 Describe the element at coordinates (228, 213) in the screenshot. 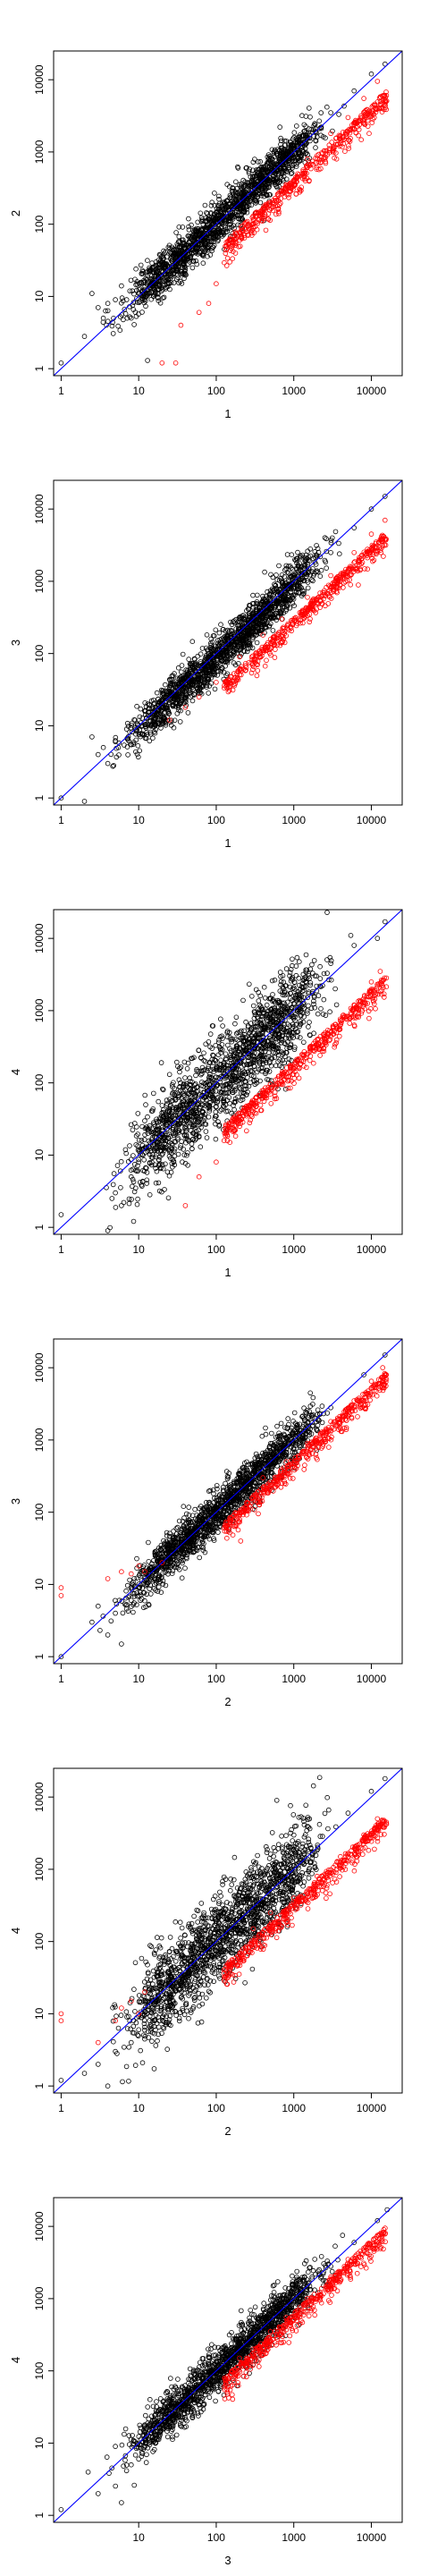

I see `plot-frame` at that location.